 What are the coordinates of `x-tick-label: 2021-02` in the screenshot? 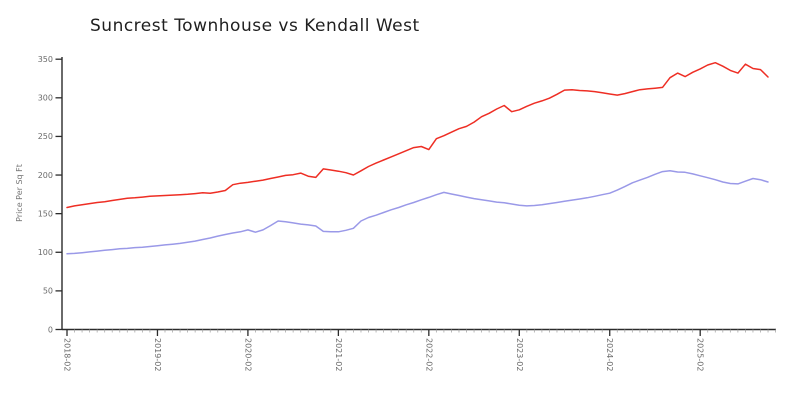 It's located at (338, 354).